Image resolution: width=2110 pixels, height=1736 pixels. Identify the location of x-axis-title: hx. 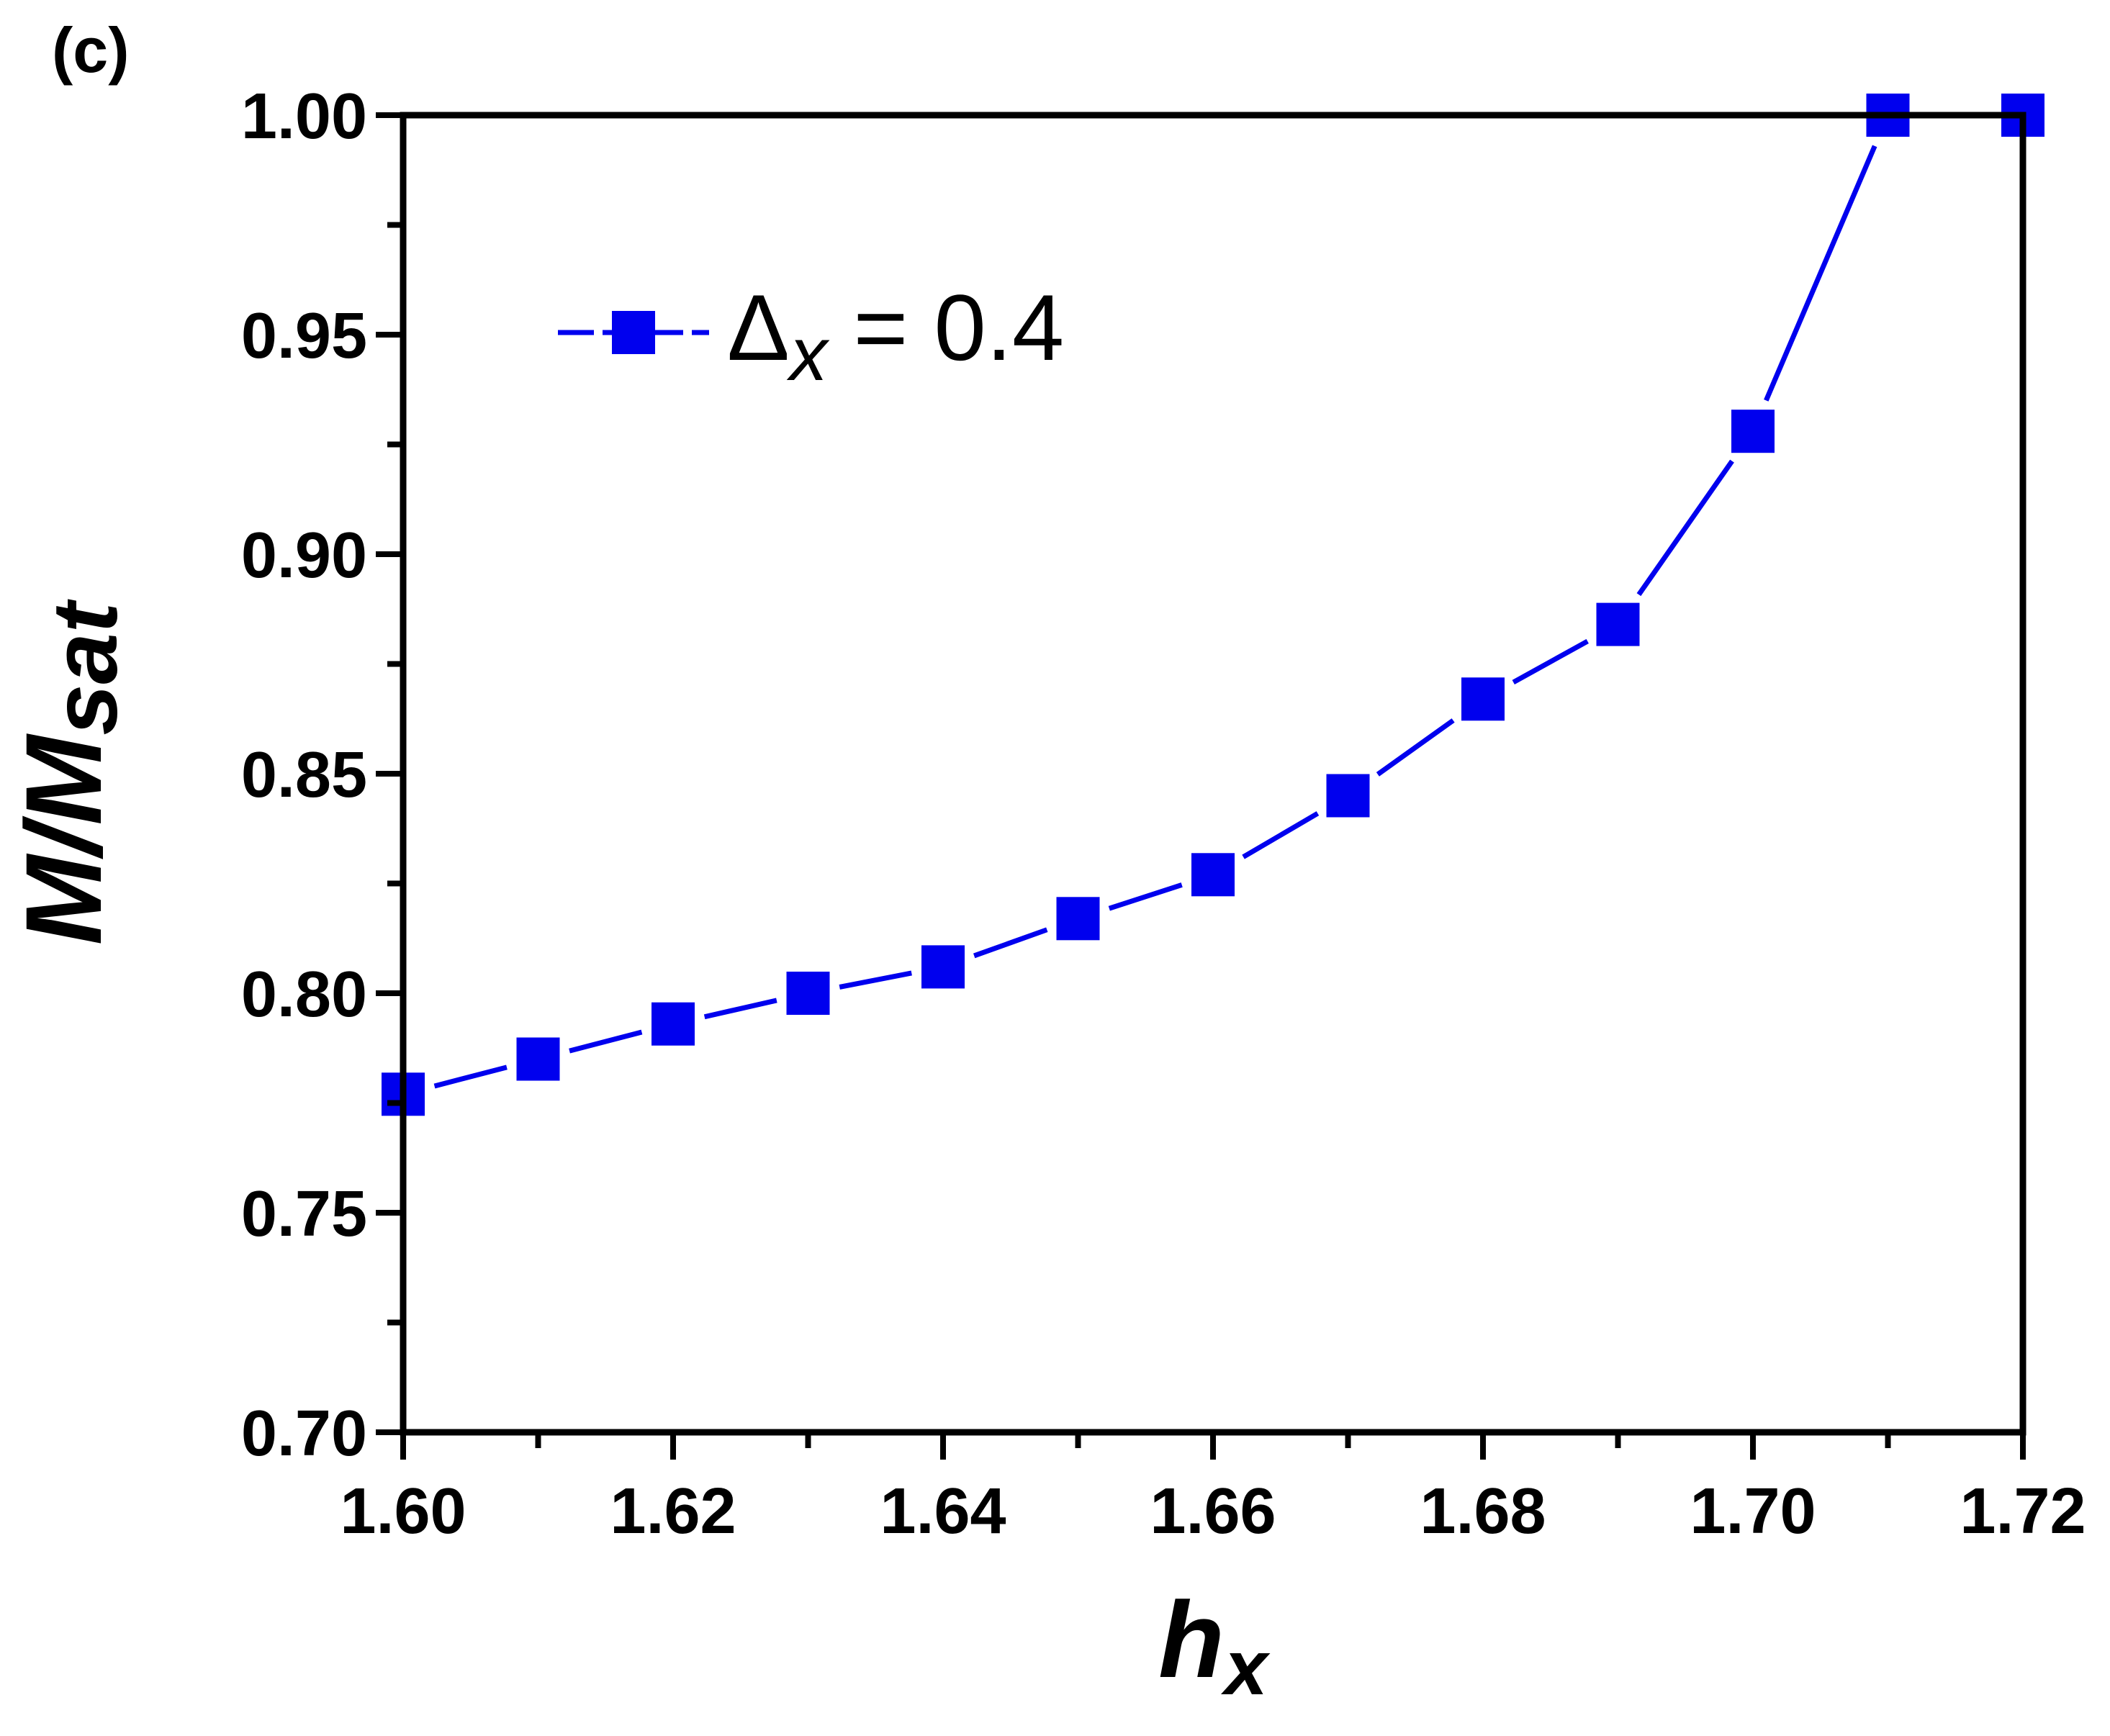
(1215, 1645).